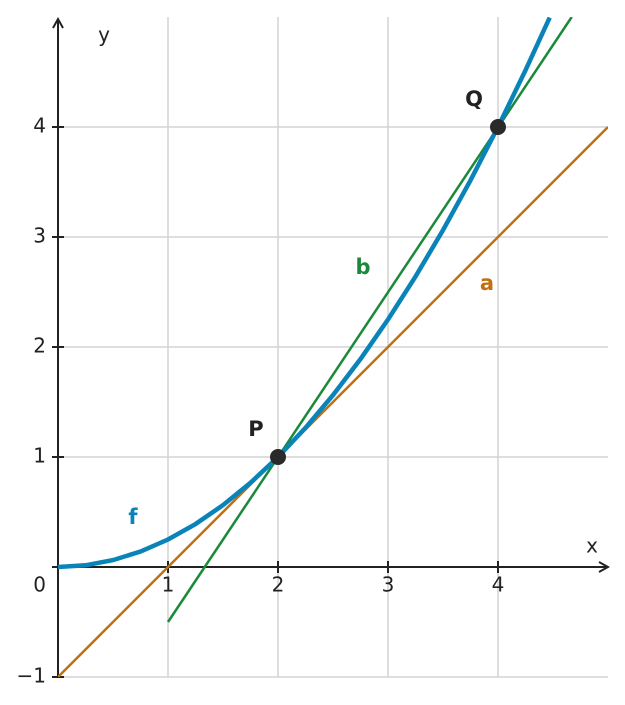 The height and width of the screenshot is (705, 625). Describe the element at coordinates (474, 99) in the screenshot. I see `point-label: Q` at that location.